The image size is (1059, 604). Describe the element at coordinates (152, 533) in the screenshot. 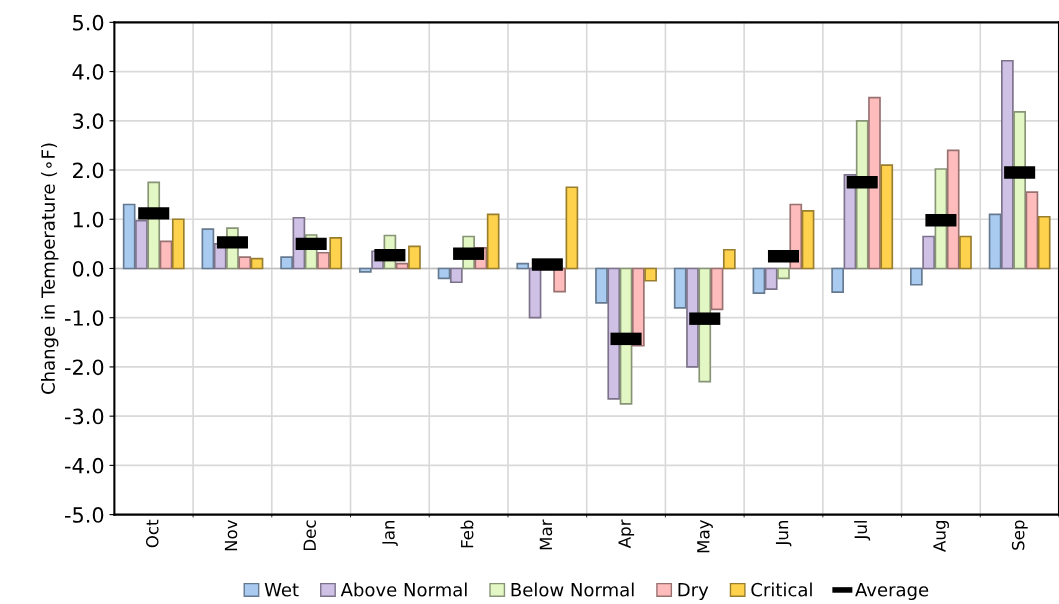

I see `x-tick-label: Oct` at that location.